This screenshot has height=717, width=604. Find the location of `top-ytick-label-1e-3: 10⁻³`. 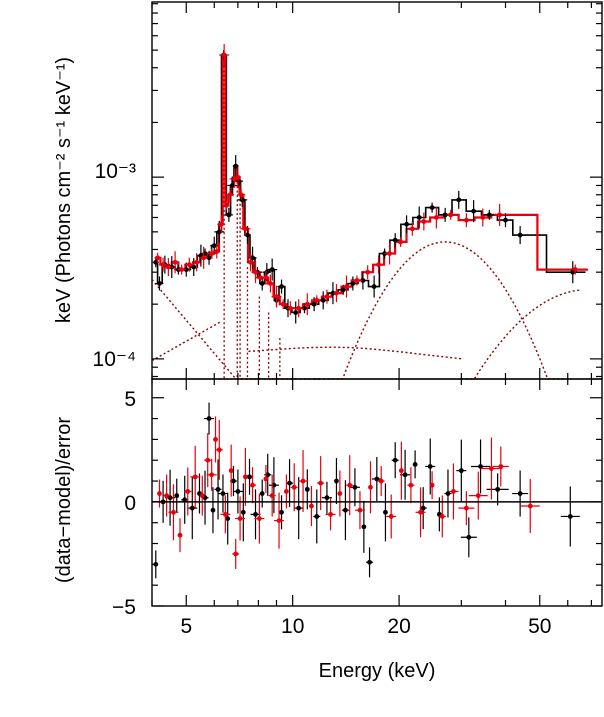

top-ytick-label-1e-3: 10⁻³ is located at coordinates (115, 171).